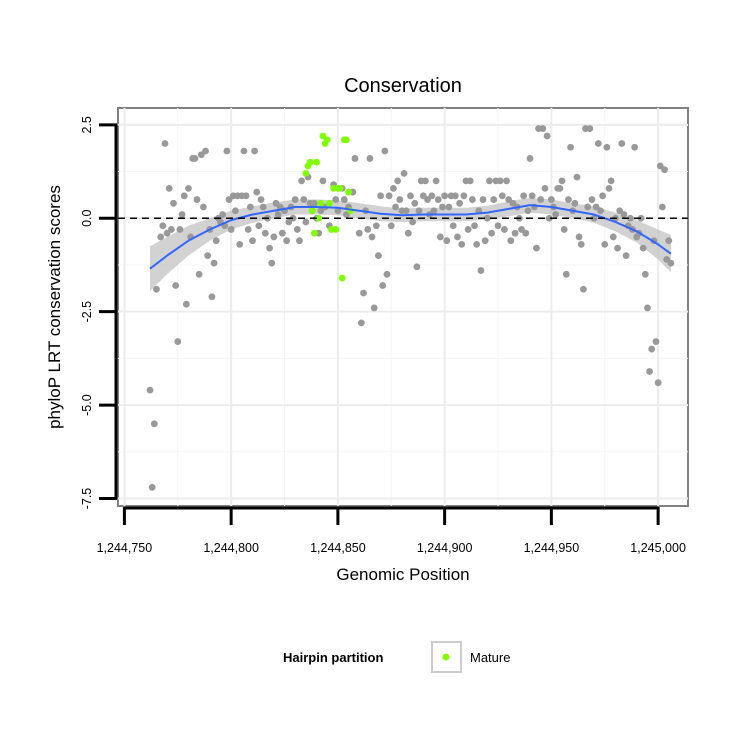  What do you see at coordinates (333, 657) in the screenshot?
I see `legend-title: Hairpin partition` at bounding box center [333, 657].